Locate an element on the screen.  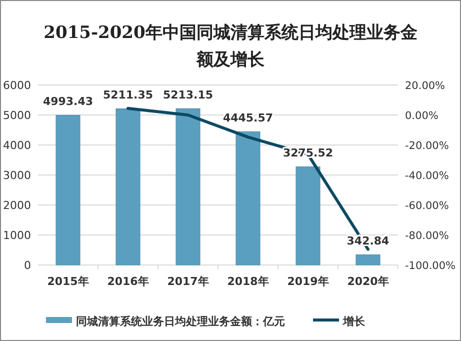
y-tick-label: 2000 is located at coordinates (17, 205).